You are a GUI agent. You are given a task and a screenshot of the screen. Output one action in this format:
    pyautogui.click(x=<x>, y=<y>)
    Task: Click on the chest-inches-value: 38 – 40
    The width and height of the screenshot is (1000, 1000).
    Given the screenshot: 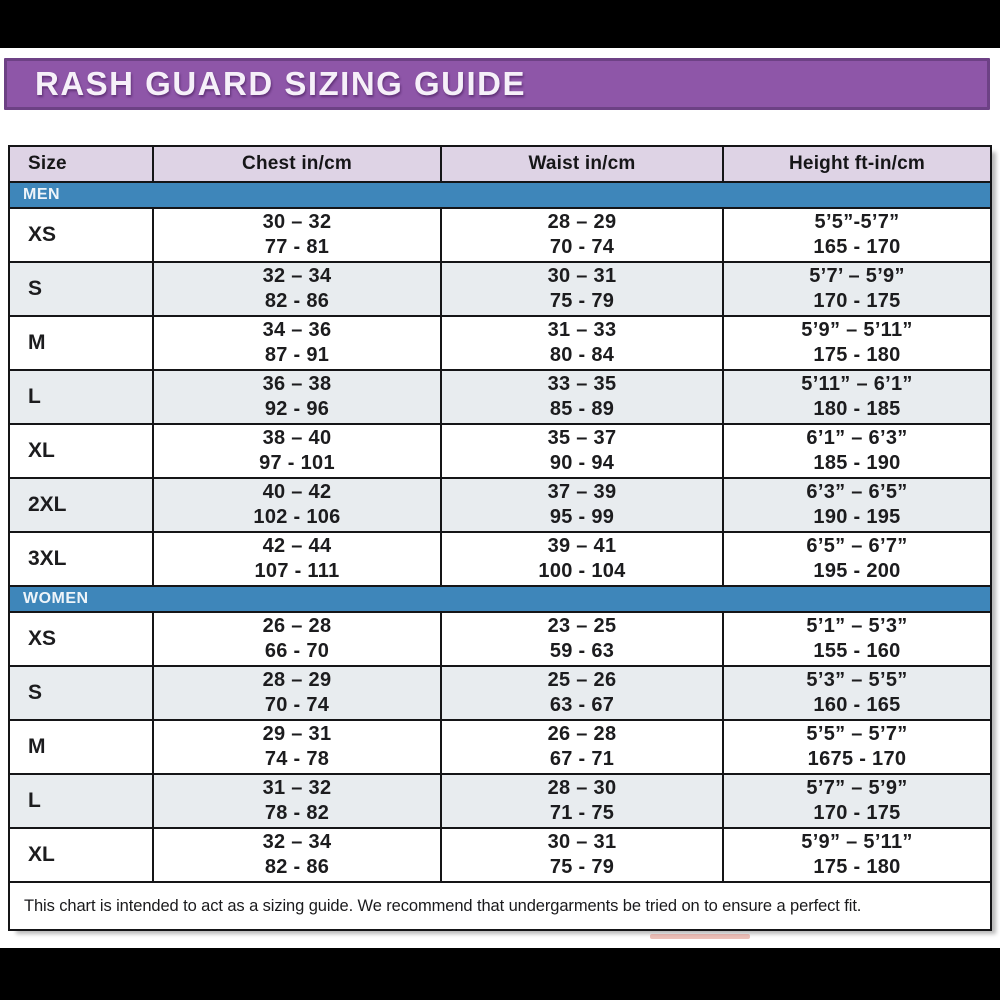 What is the action you would take?
    pyautogui.click(x=297, y=438)
    